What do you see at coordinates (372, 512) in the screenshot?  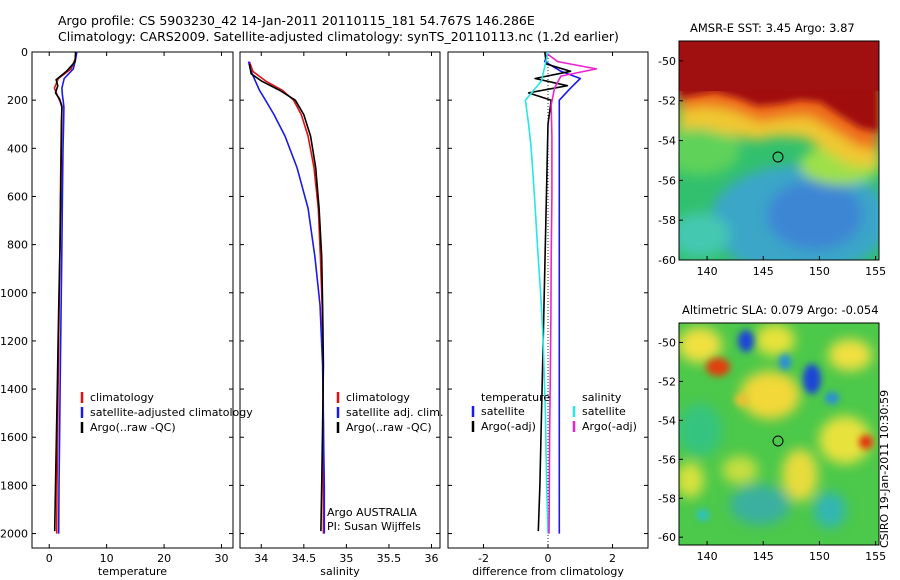 I see `float-annotation: Argo AUSTRALIA` at bounding box center [372, 512].